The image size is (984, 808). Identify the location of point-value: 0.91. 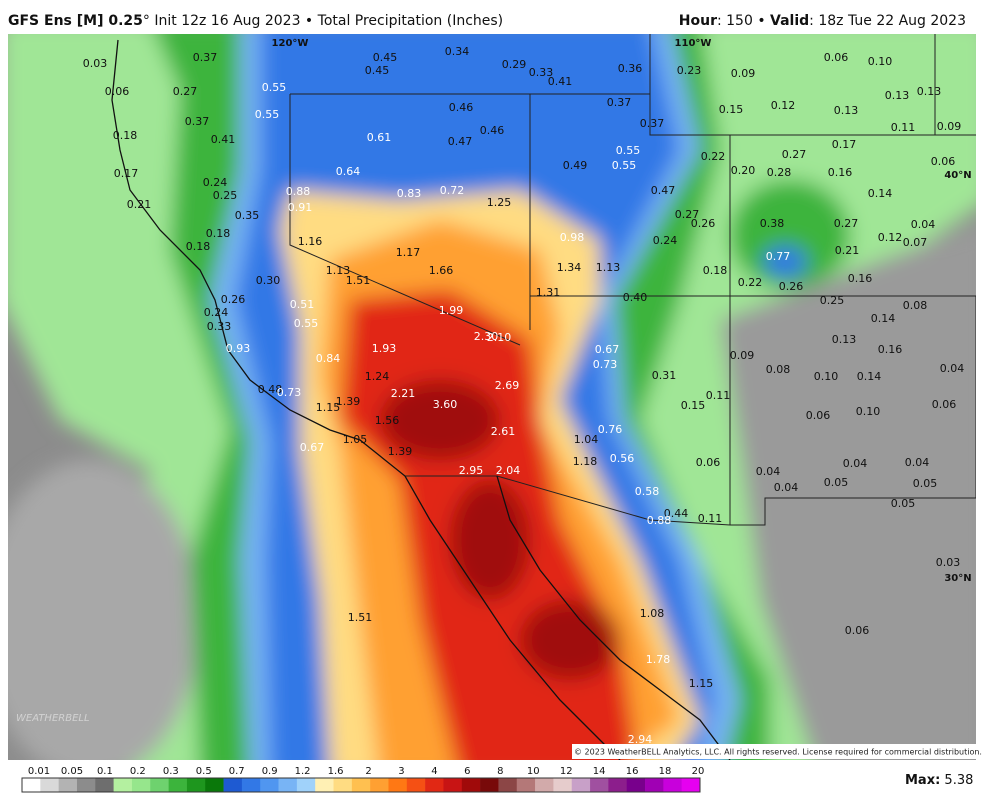
(300, 207).